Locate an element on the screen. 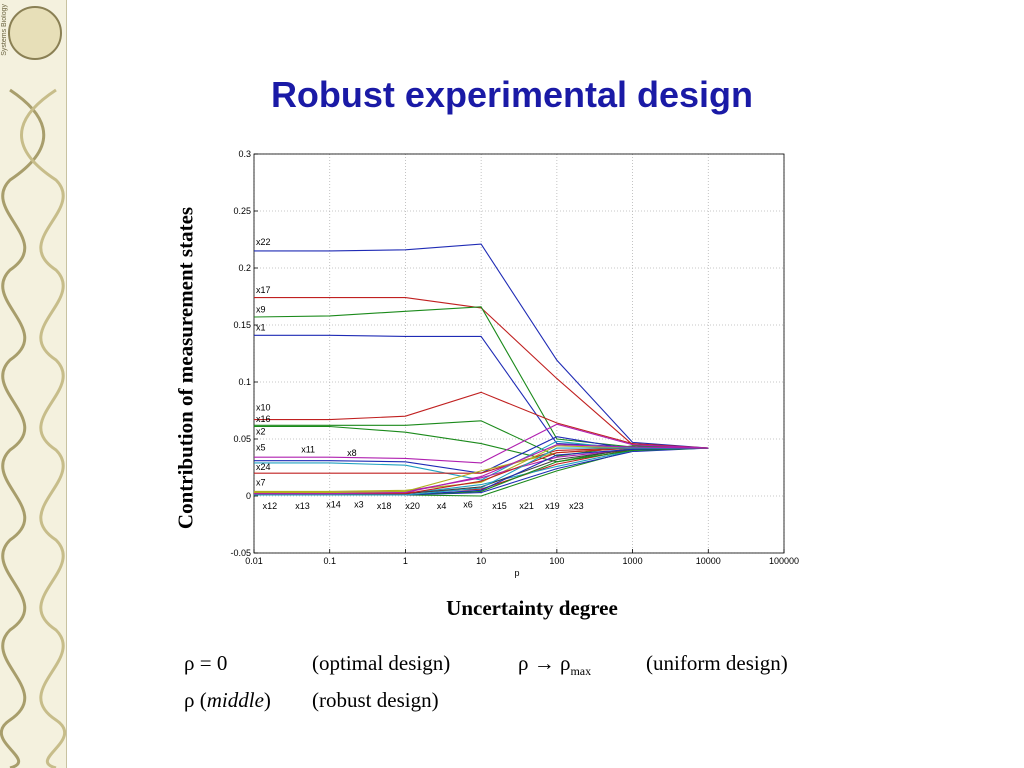 The image size is (1024, 768). decorative-sidebar: Systems Biology is located at coordinates (33, 384).